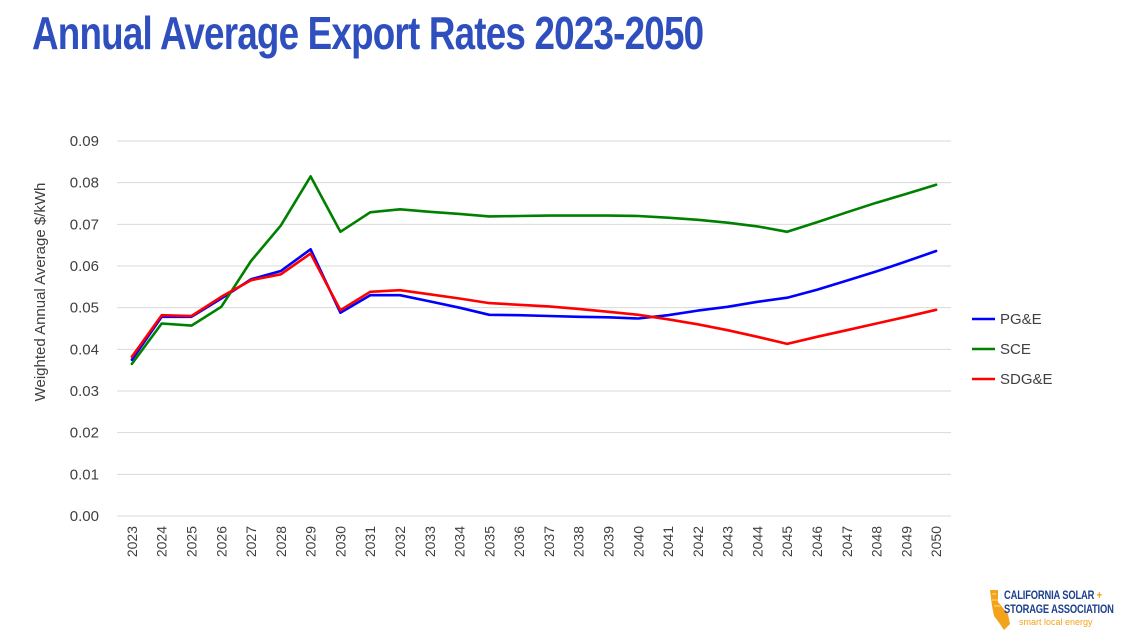 The image size is (1128, 642). Describe the element at coordinates (84, 183) in the screenshot. I see `y-tick-label: 0.08` at that location.